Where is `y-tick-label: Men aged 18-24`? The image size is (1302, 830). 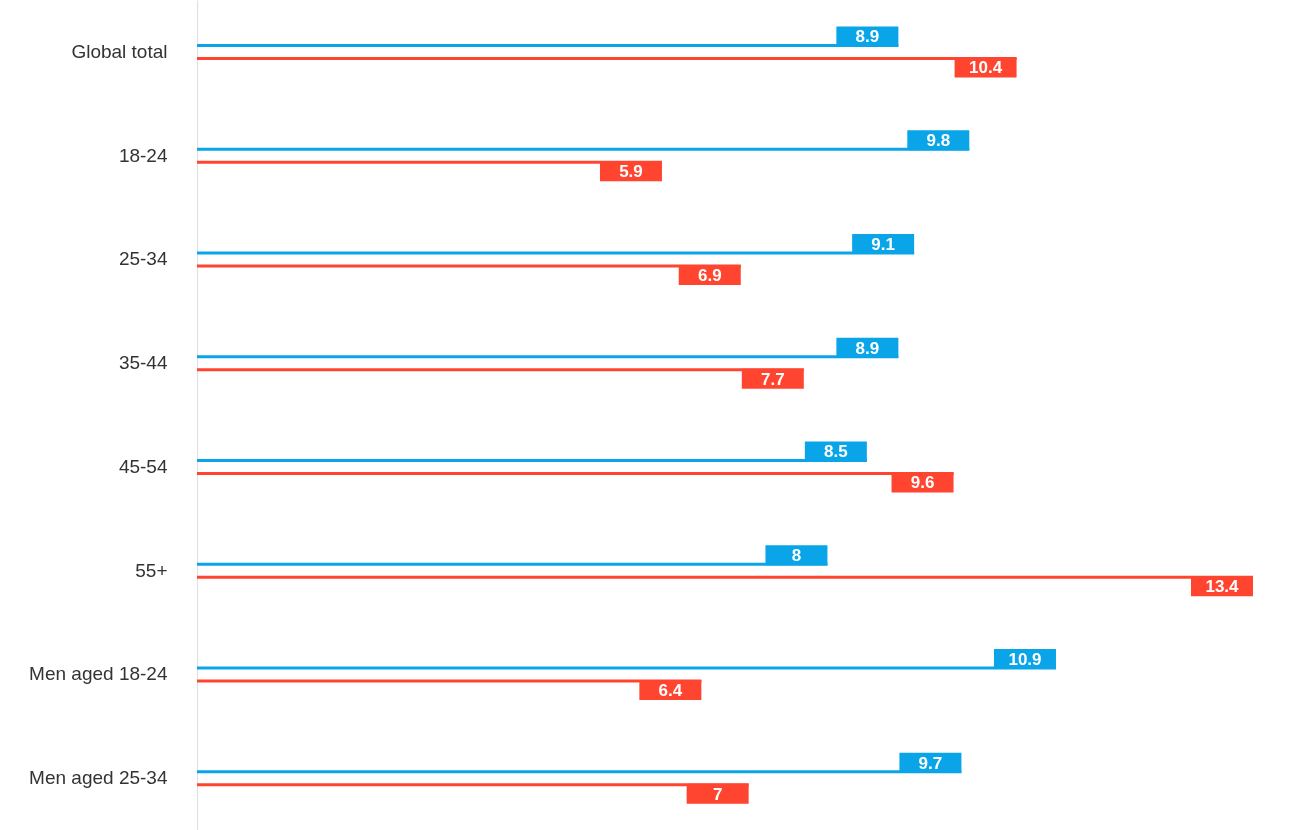 y-tick-label: Men aged 18-24 is located at coordinates (98, 674).